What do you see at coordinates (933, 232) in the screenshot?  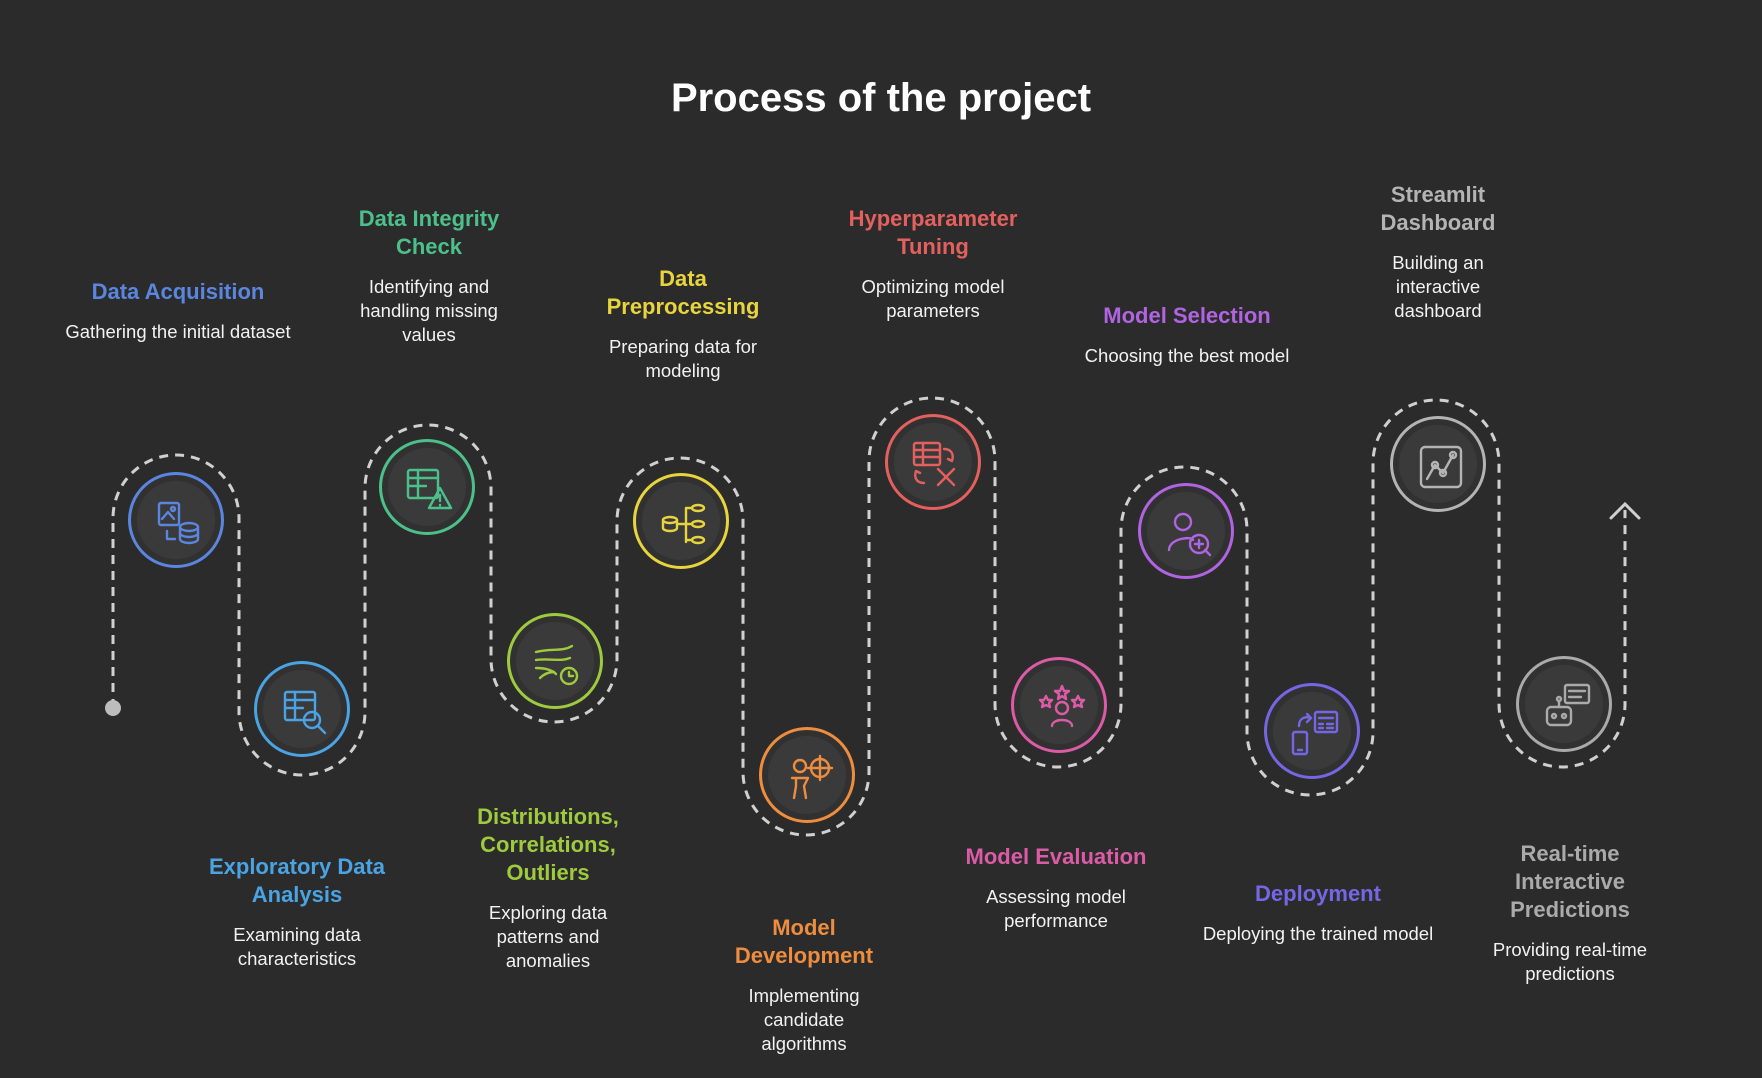 I see `step-name: Hyperparameter Tuning` at bounding box center [933, 232].